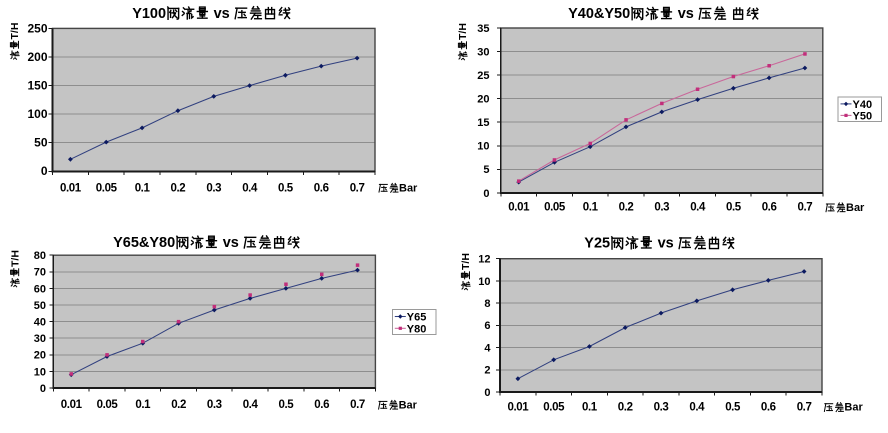  Describe the element at coordinates (487, 326) in the screenshot. I see `svg-text: 6` at that location.